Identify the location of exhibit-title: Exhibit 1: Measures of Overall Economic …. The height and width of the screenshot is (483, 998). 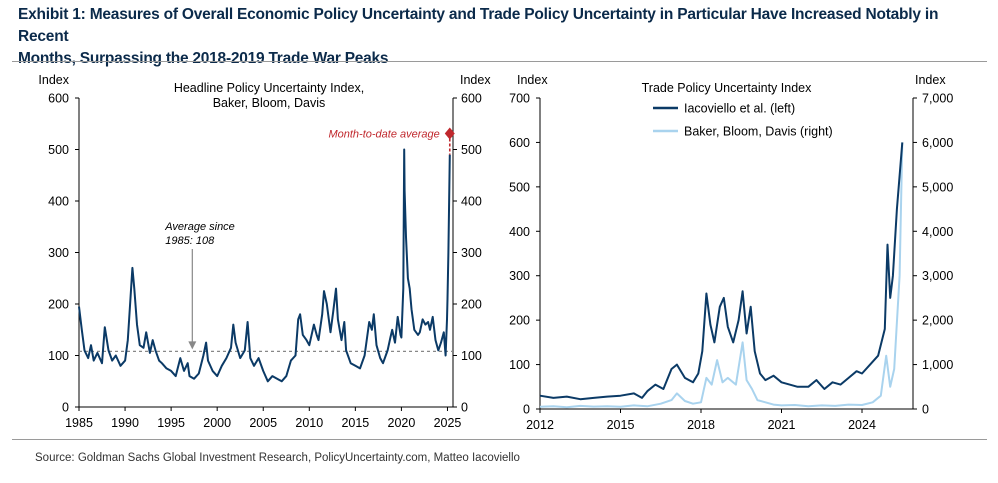
(503, 37).